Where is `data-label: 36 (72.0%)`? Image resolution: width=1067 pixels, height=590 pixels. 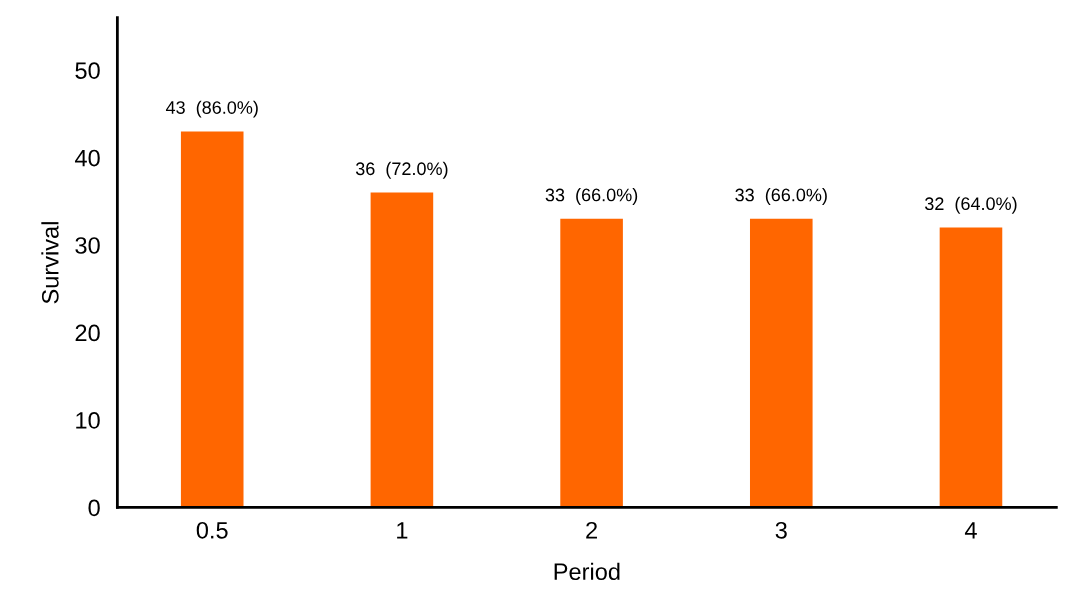
data-label: 36 (72.0%) is located at coordinates (401, 170).